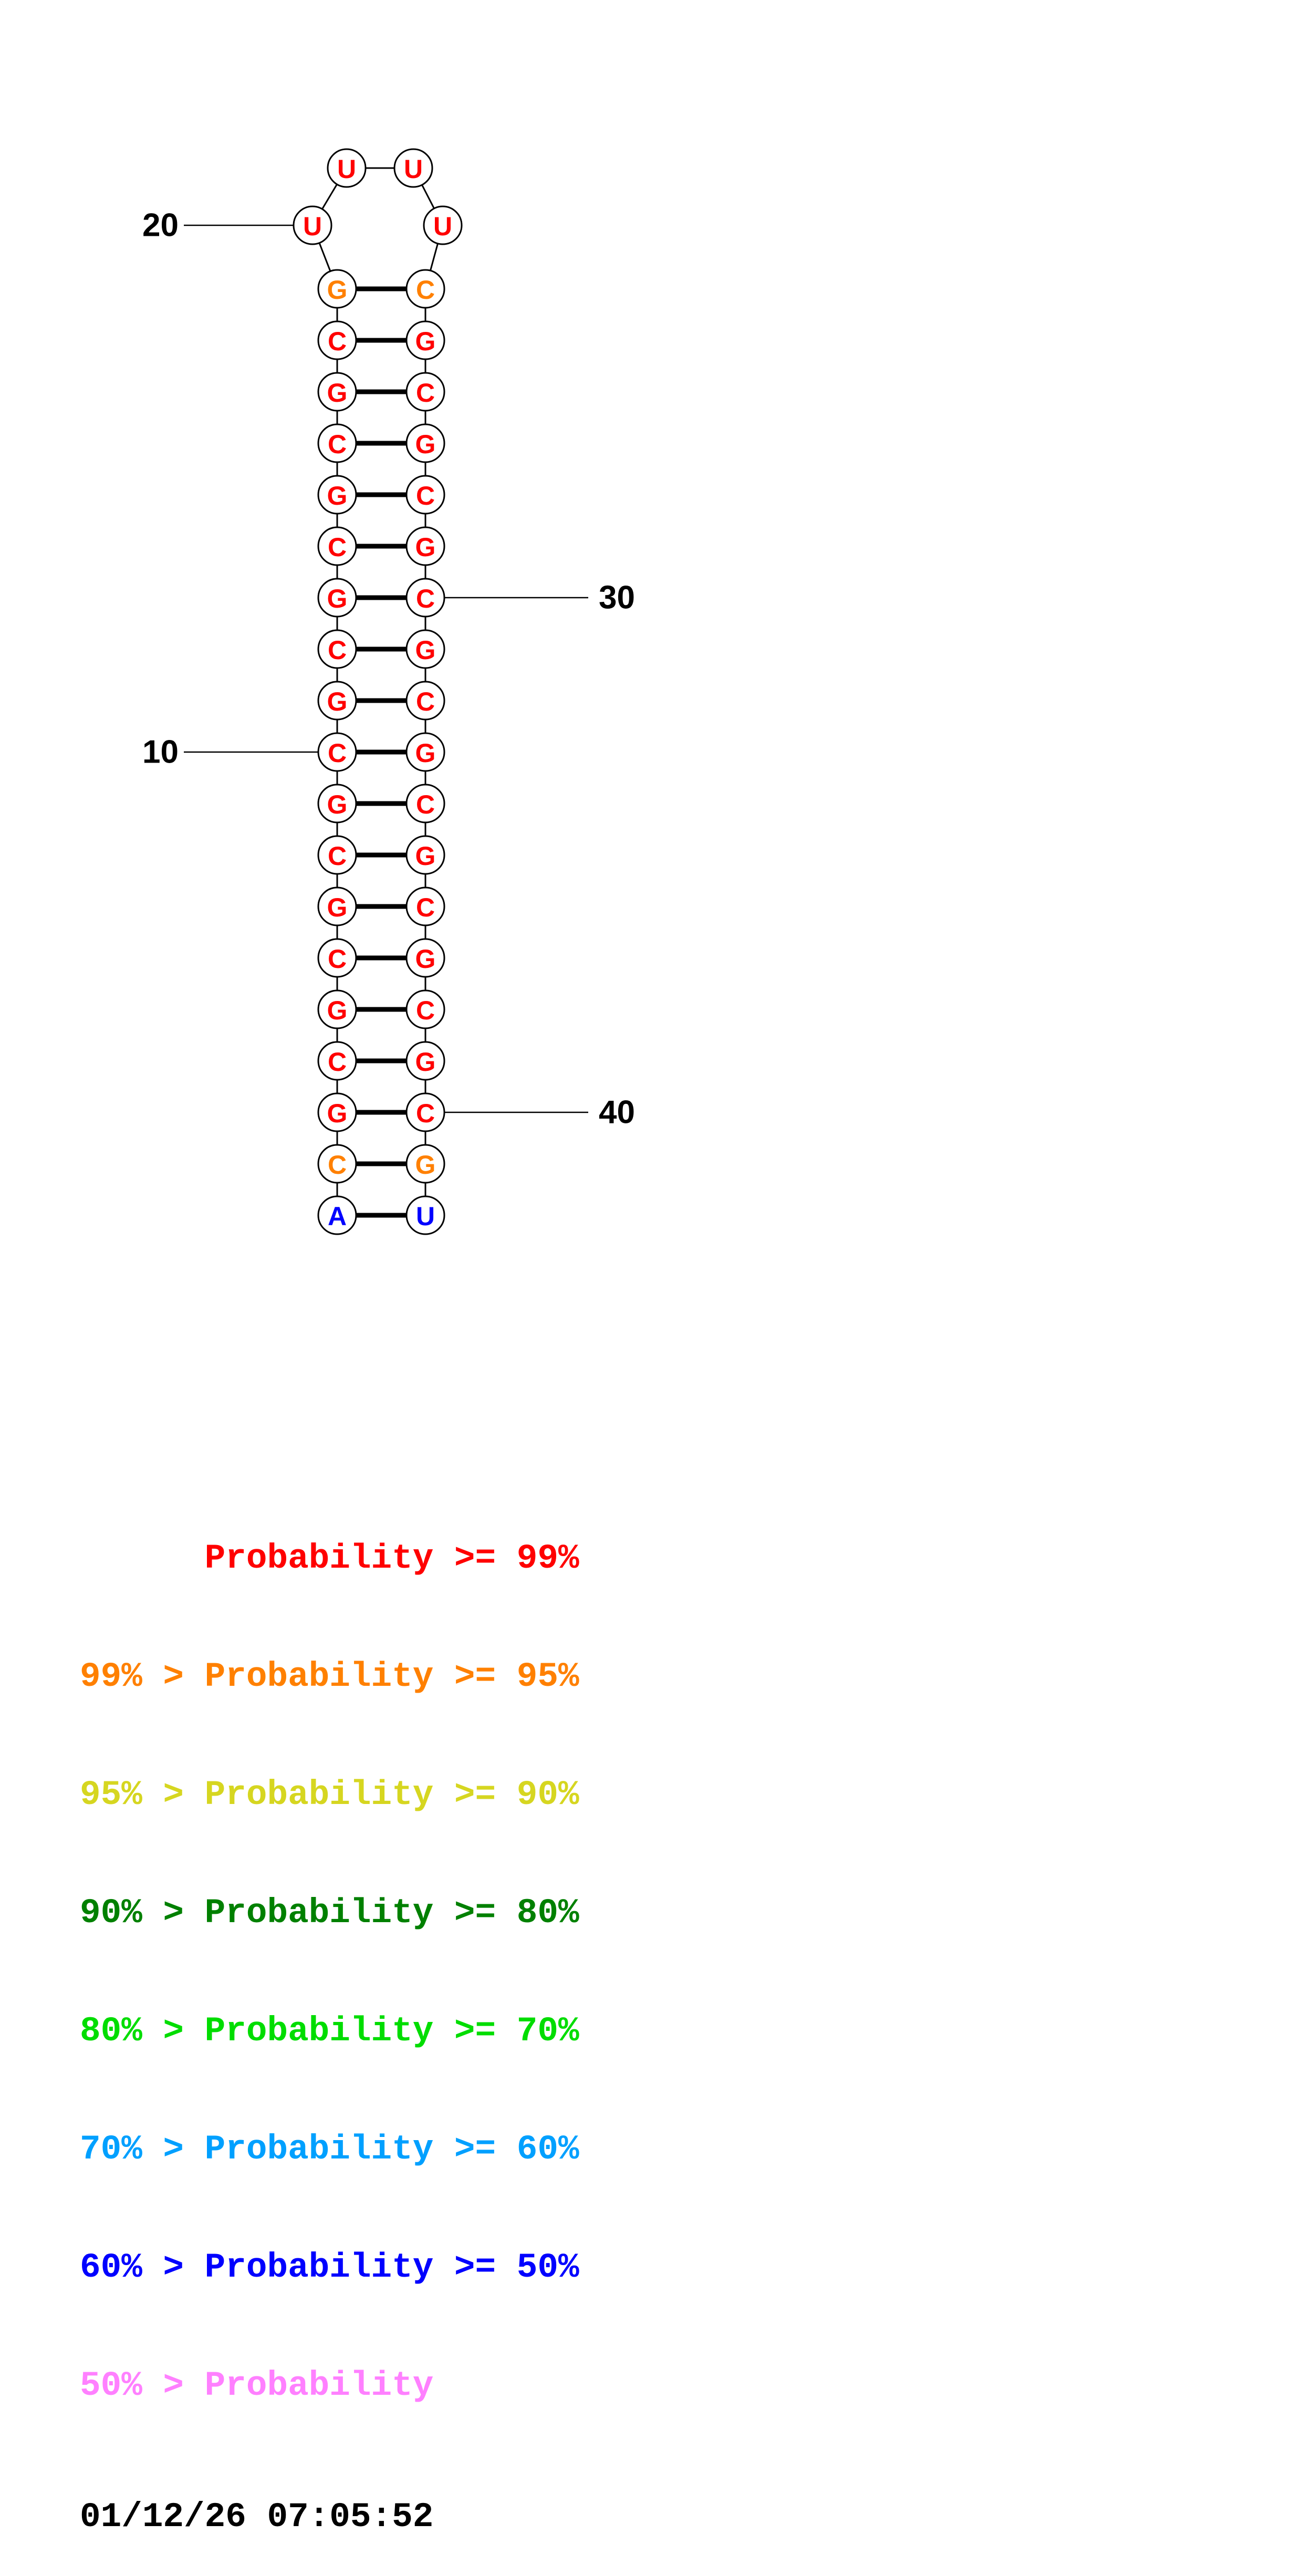 The image size is (1302, 2576). What do you see at coordinates (617, 598) in the screenshot?
I see `position-label-30: 30` at bounding box center [617, 598].